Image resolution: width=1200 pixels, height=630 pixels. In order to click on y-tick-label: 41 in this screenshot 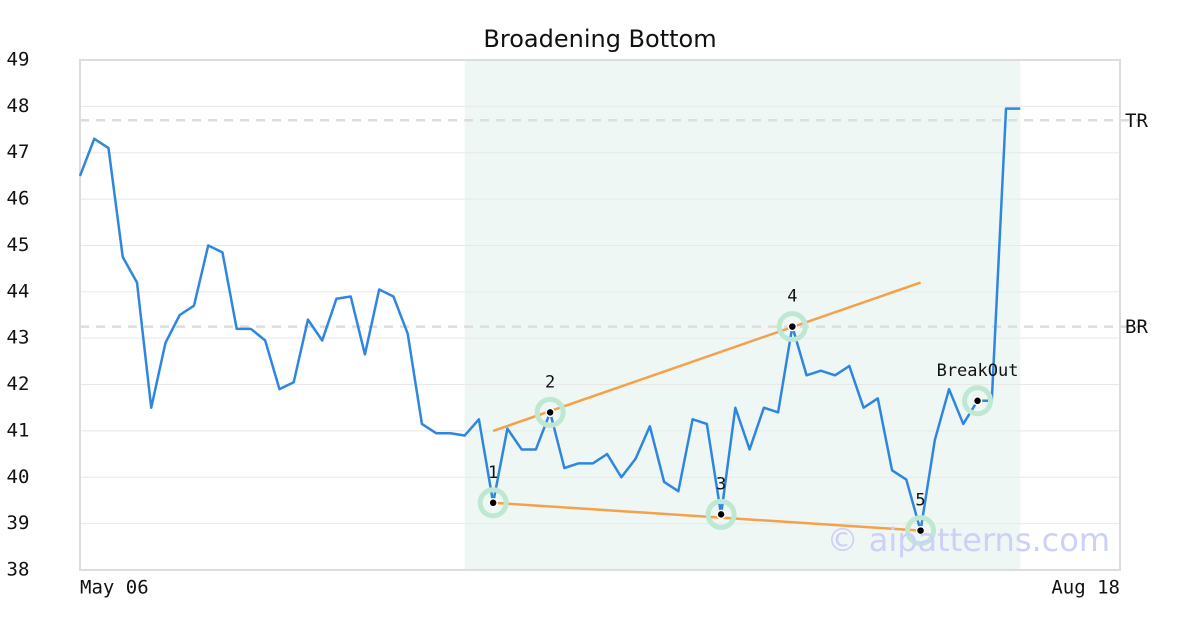, I will do `click(18, 430)`.